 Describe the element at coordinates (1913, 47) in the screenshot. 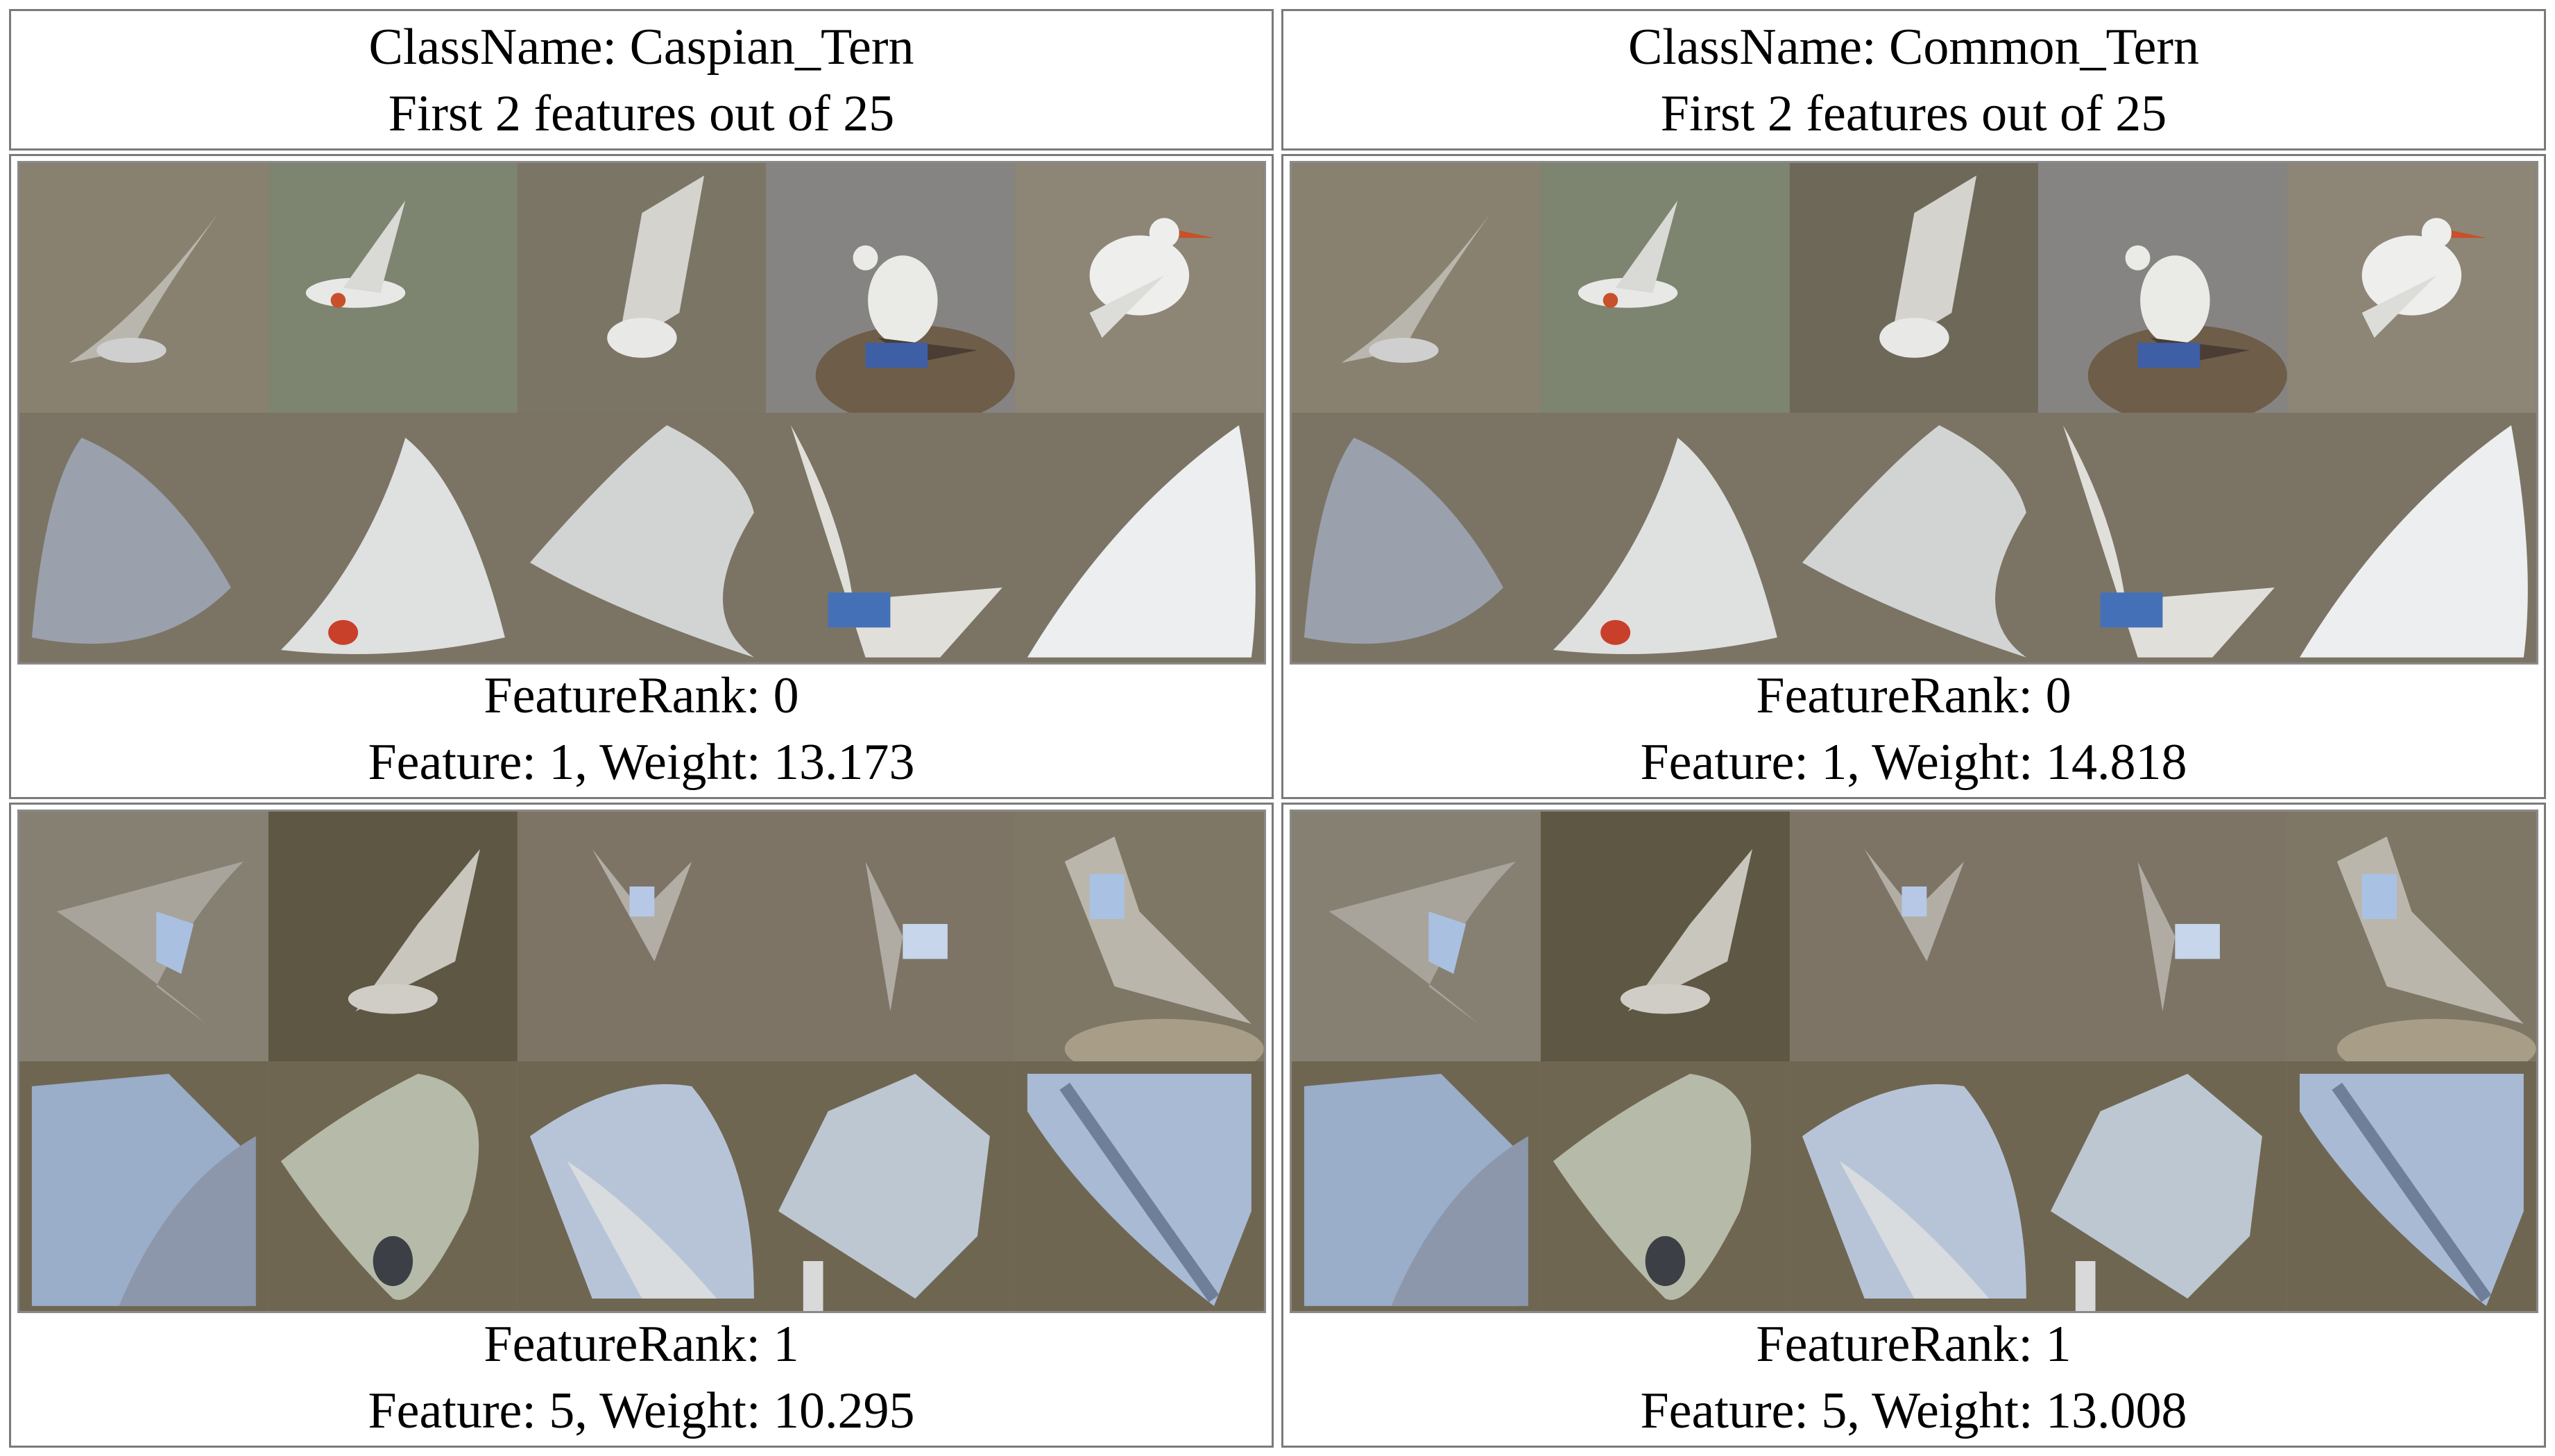

I see `class-name-label: ClassName: Common_Tern` at that location.